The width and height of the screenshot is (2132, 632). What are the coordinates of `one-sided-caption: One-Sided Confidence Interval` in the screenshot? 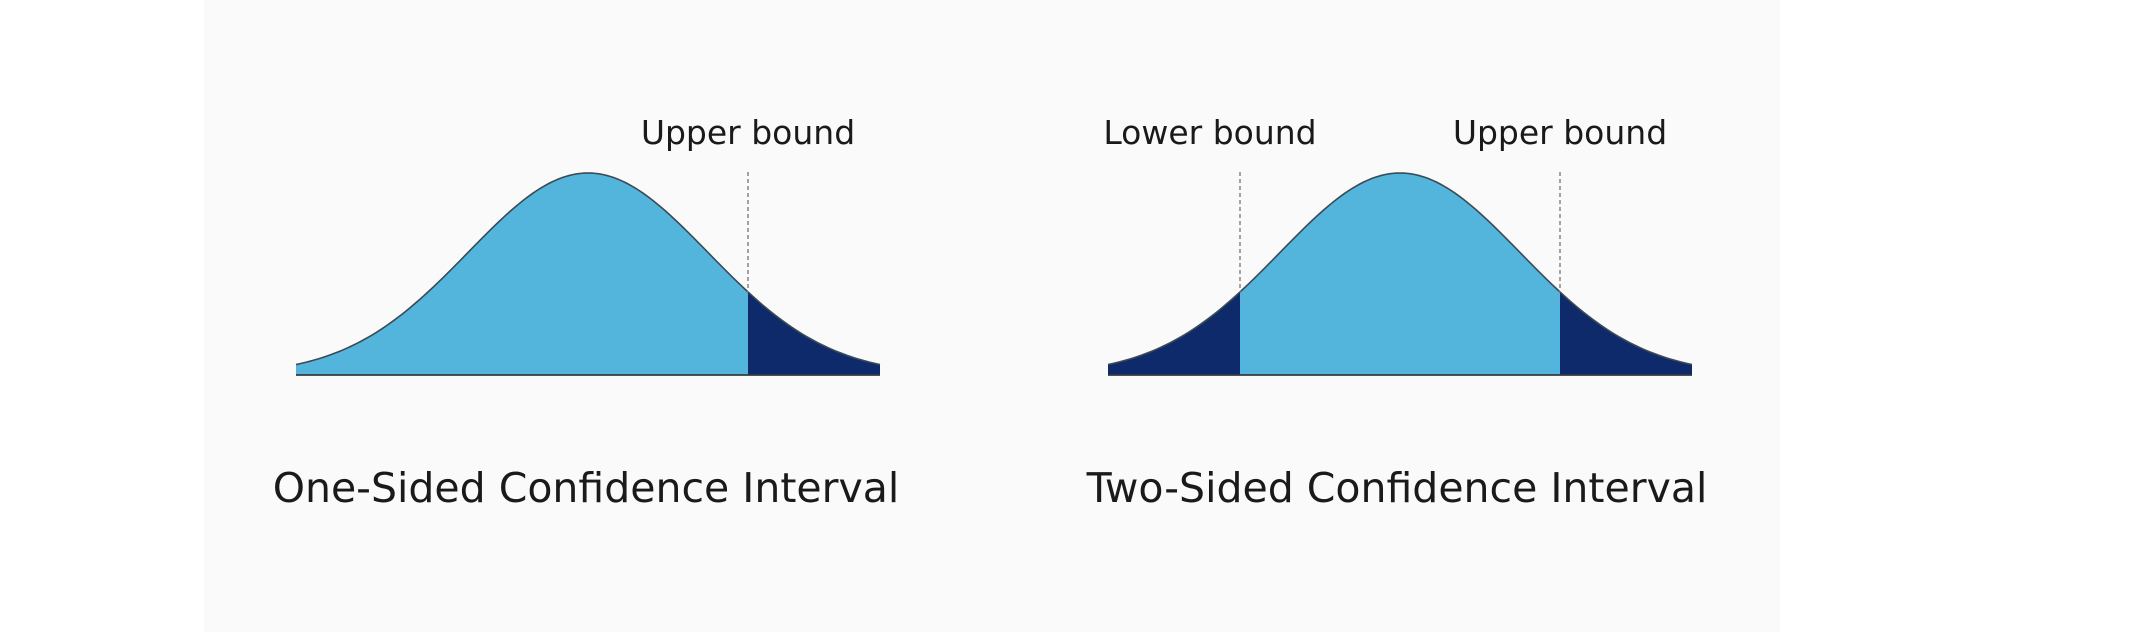 It's located at (586, 488).